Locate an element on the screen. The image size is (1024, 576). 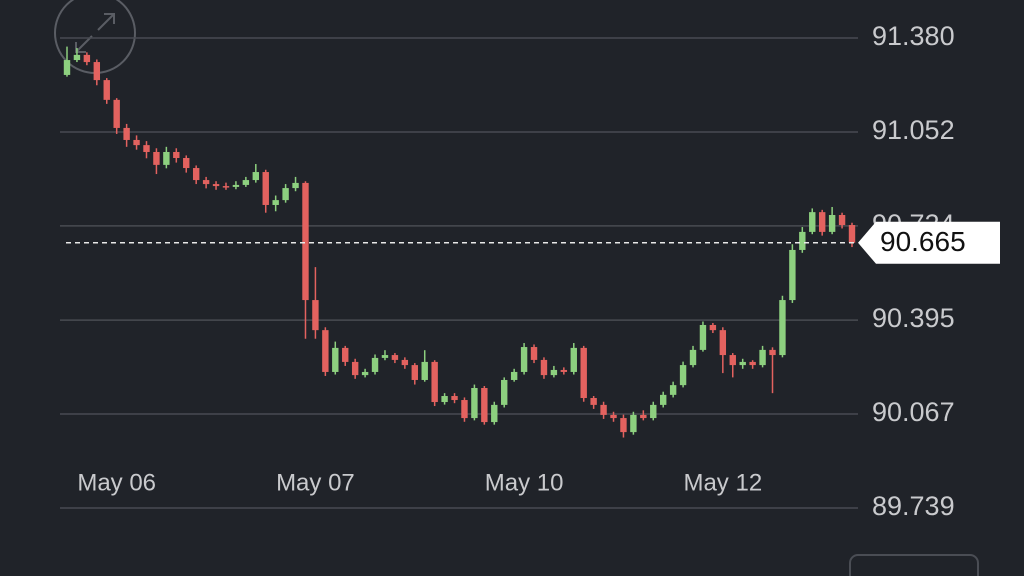
x-tick-label: May 07 is located at coordinates (315, 482).